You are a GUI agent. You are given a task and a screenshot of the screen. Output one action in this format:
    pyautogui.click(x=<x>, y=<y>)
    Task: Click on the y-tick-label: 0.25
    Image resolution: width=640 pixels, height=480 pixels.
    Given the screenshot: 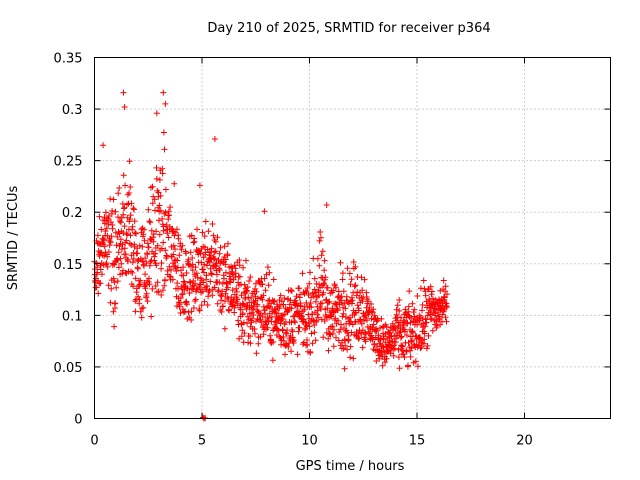 What is the action you would take?
    pyautogui.click(x=68, y=162)
    